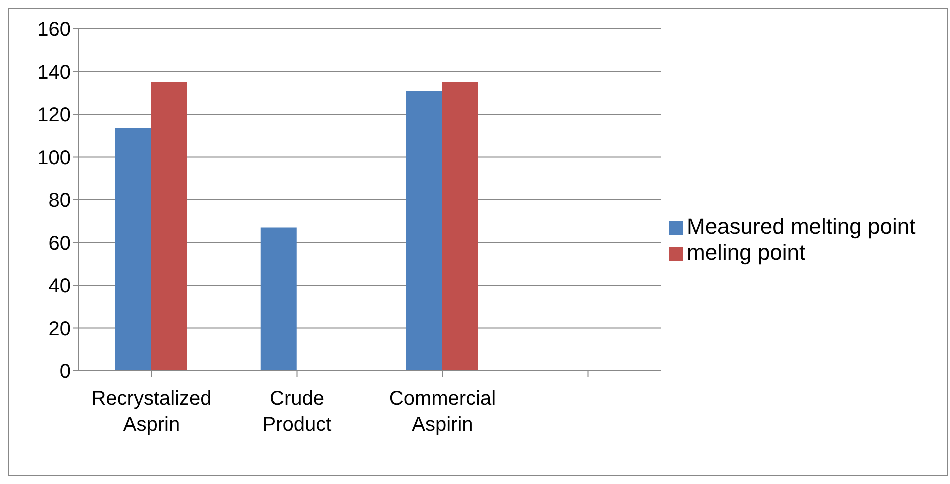  I want to click on y-tick-label: 100, so click(54, 158).